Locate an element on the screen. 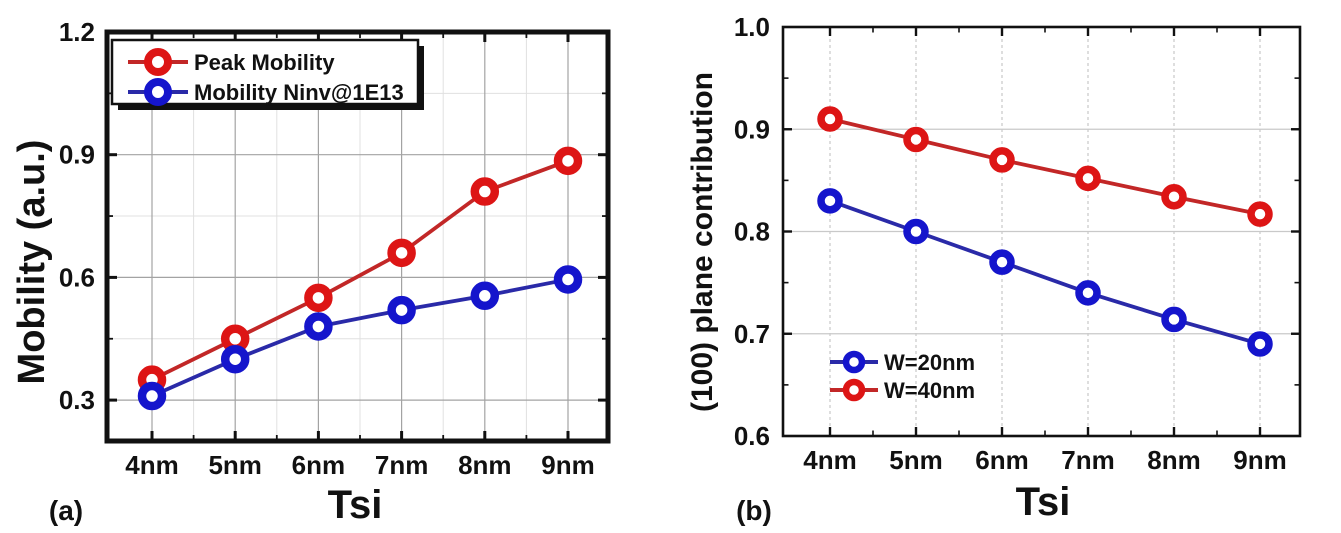 Image resolution: width=1341 pixels, height=533 pixels. panel-label-a: (a) is located at coordinates (66, 510).